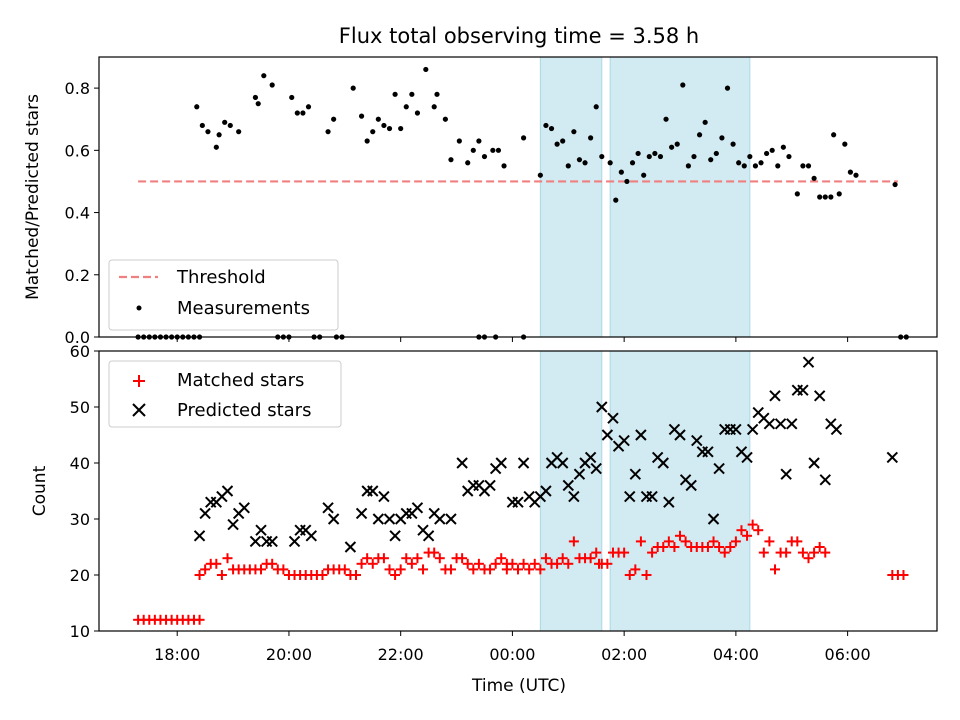  Describe the element at coordinates (289, 654) in the screenshot. I see `x-tick-label: 20:00` at that location.